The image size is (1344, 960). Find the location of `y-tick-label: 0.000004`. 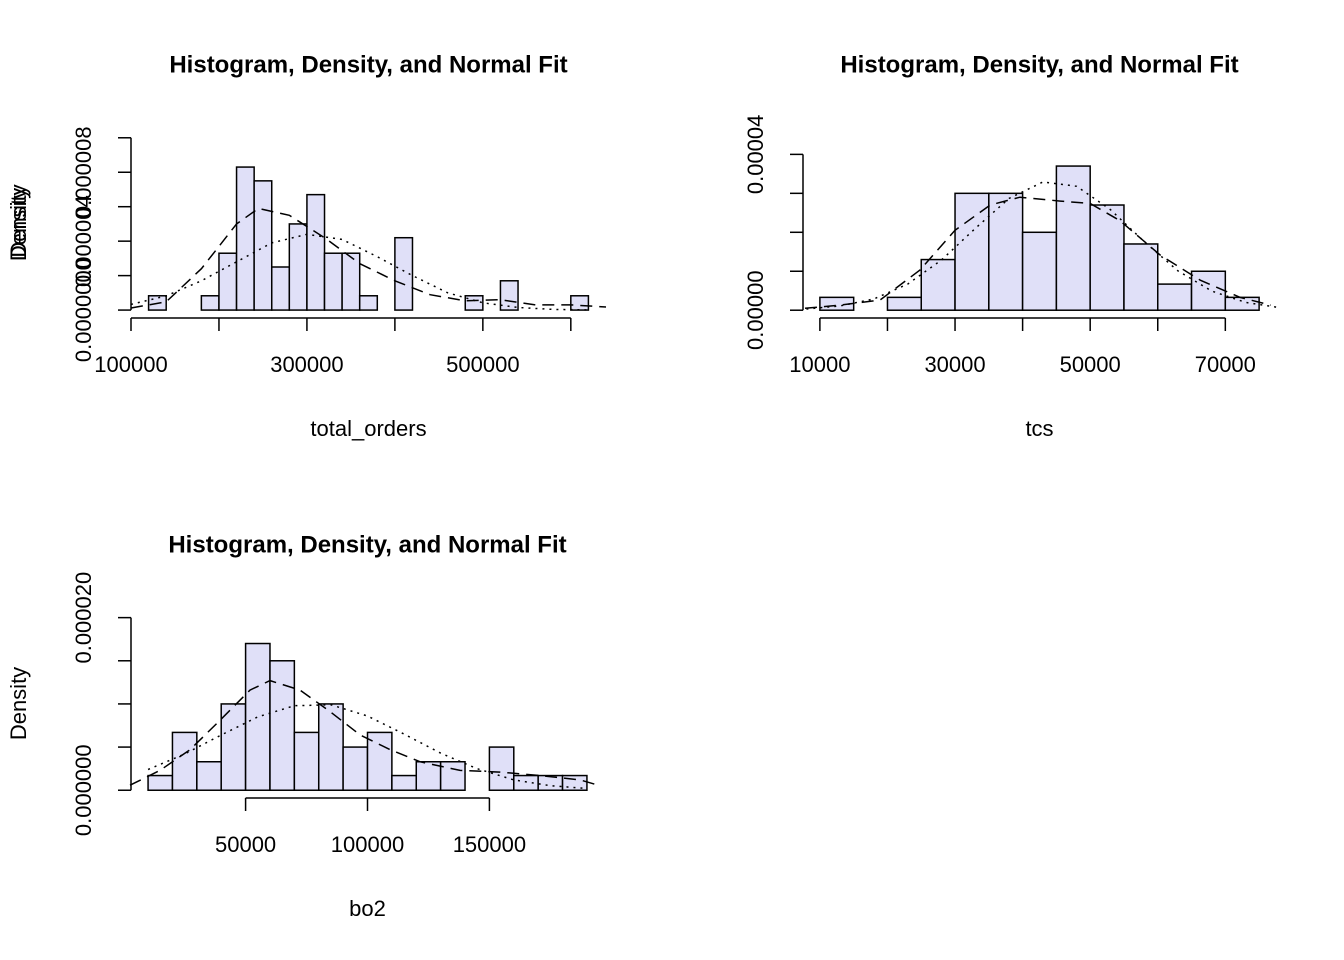

y-tick-label: 0.000004 is located at coordinates (83, 241).